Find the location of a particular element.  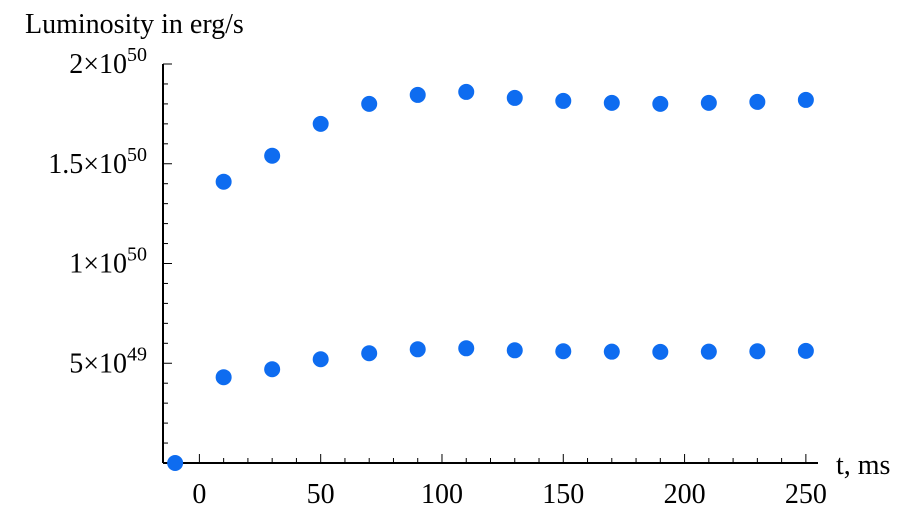

y-ticks: 5×1049 1×1050 1.5×1050 2×1050 is located at coordinates (97, 211).